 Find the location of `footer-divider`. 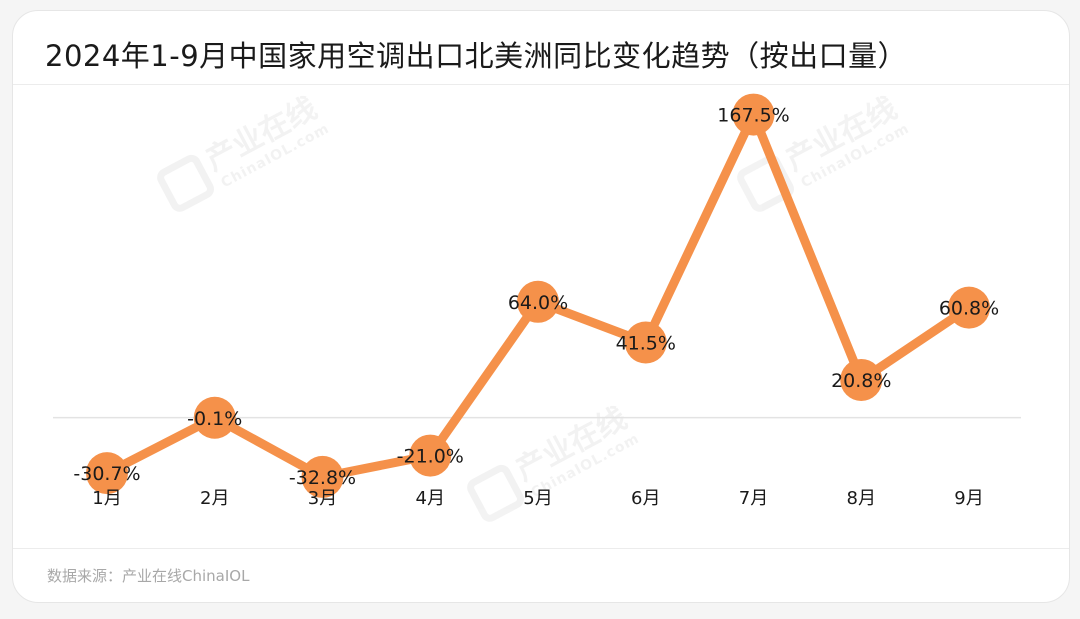

footer-divider is located at coordinates (541, 548).